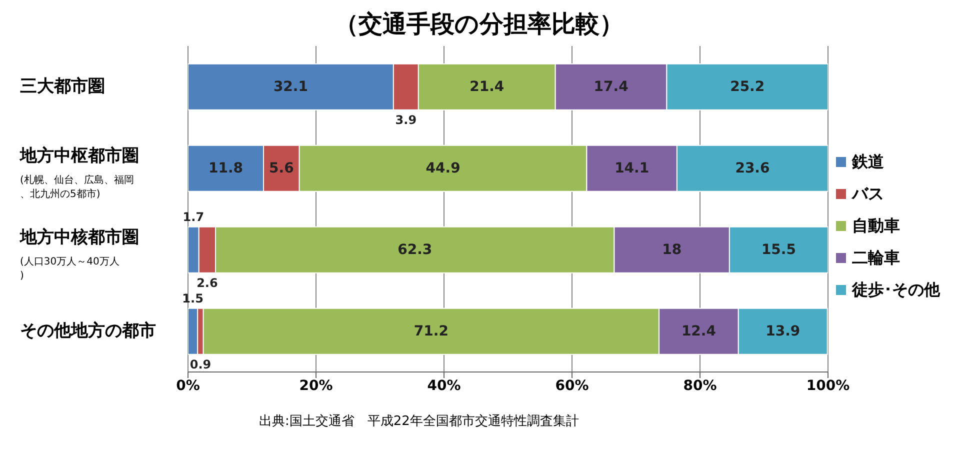 This screenshot has height=456, width=958. I want to click on data-label: 15.5, so click(778, 250).